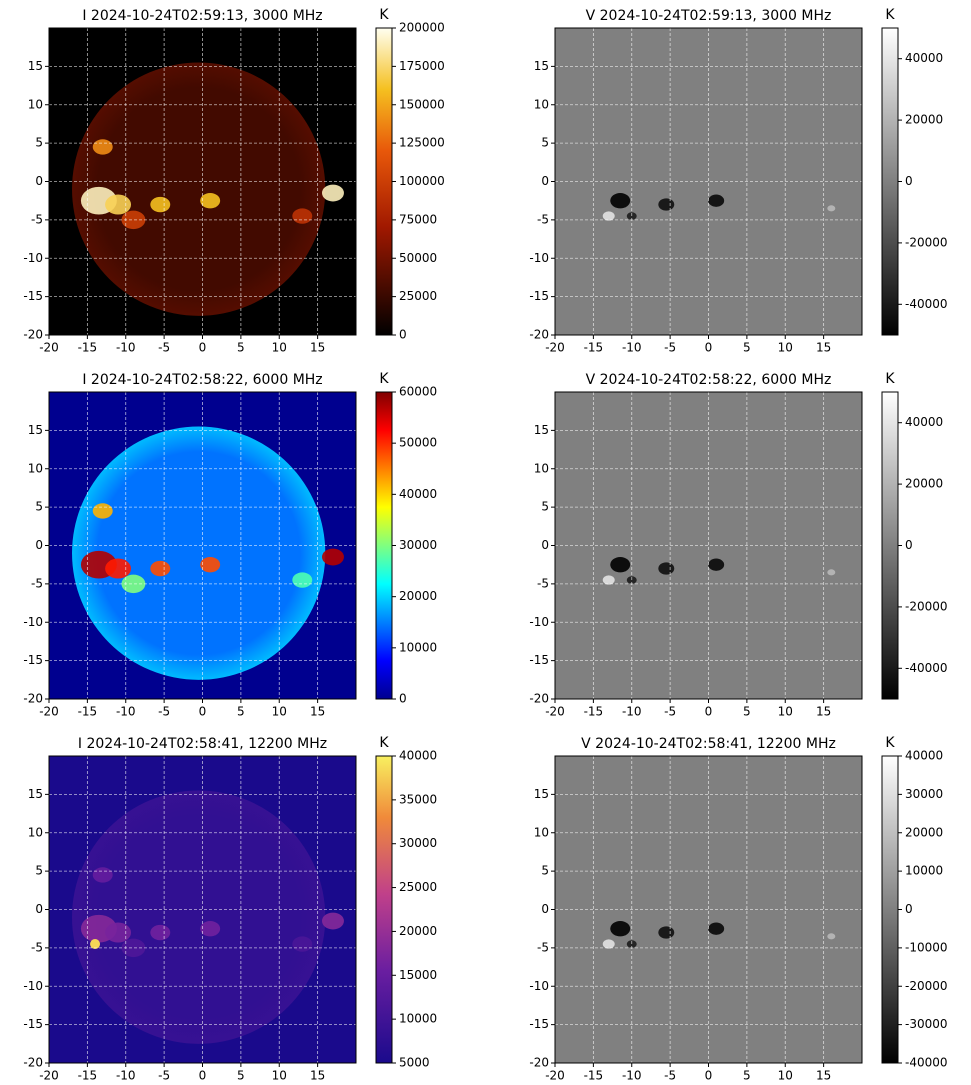  Describe the element at coordinates (418, 545) in the screenshot. I see `colorbar-tick-label: 30000` at that location.